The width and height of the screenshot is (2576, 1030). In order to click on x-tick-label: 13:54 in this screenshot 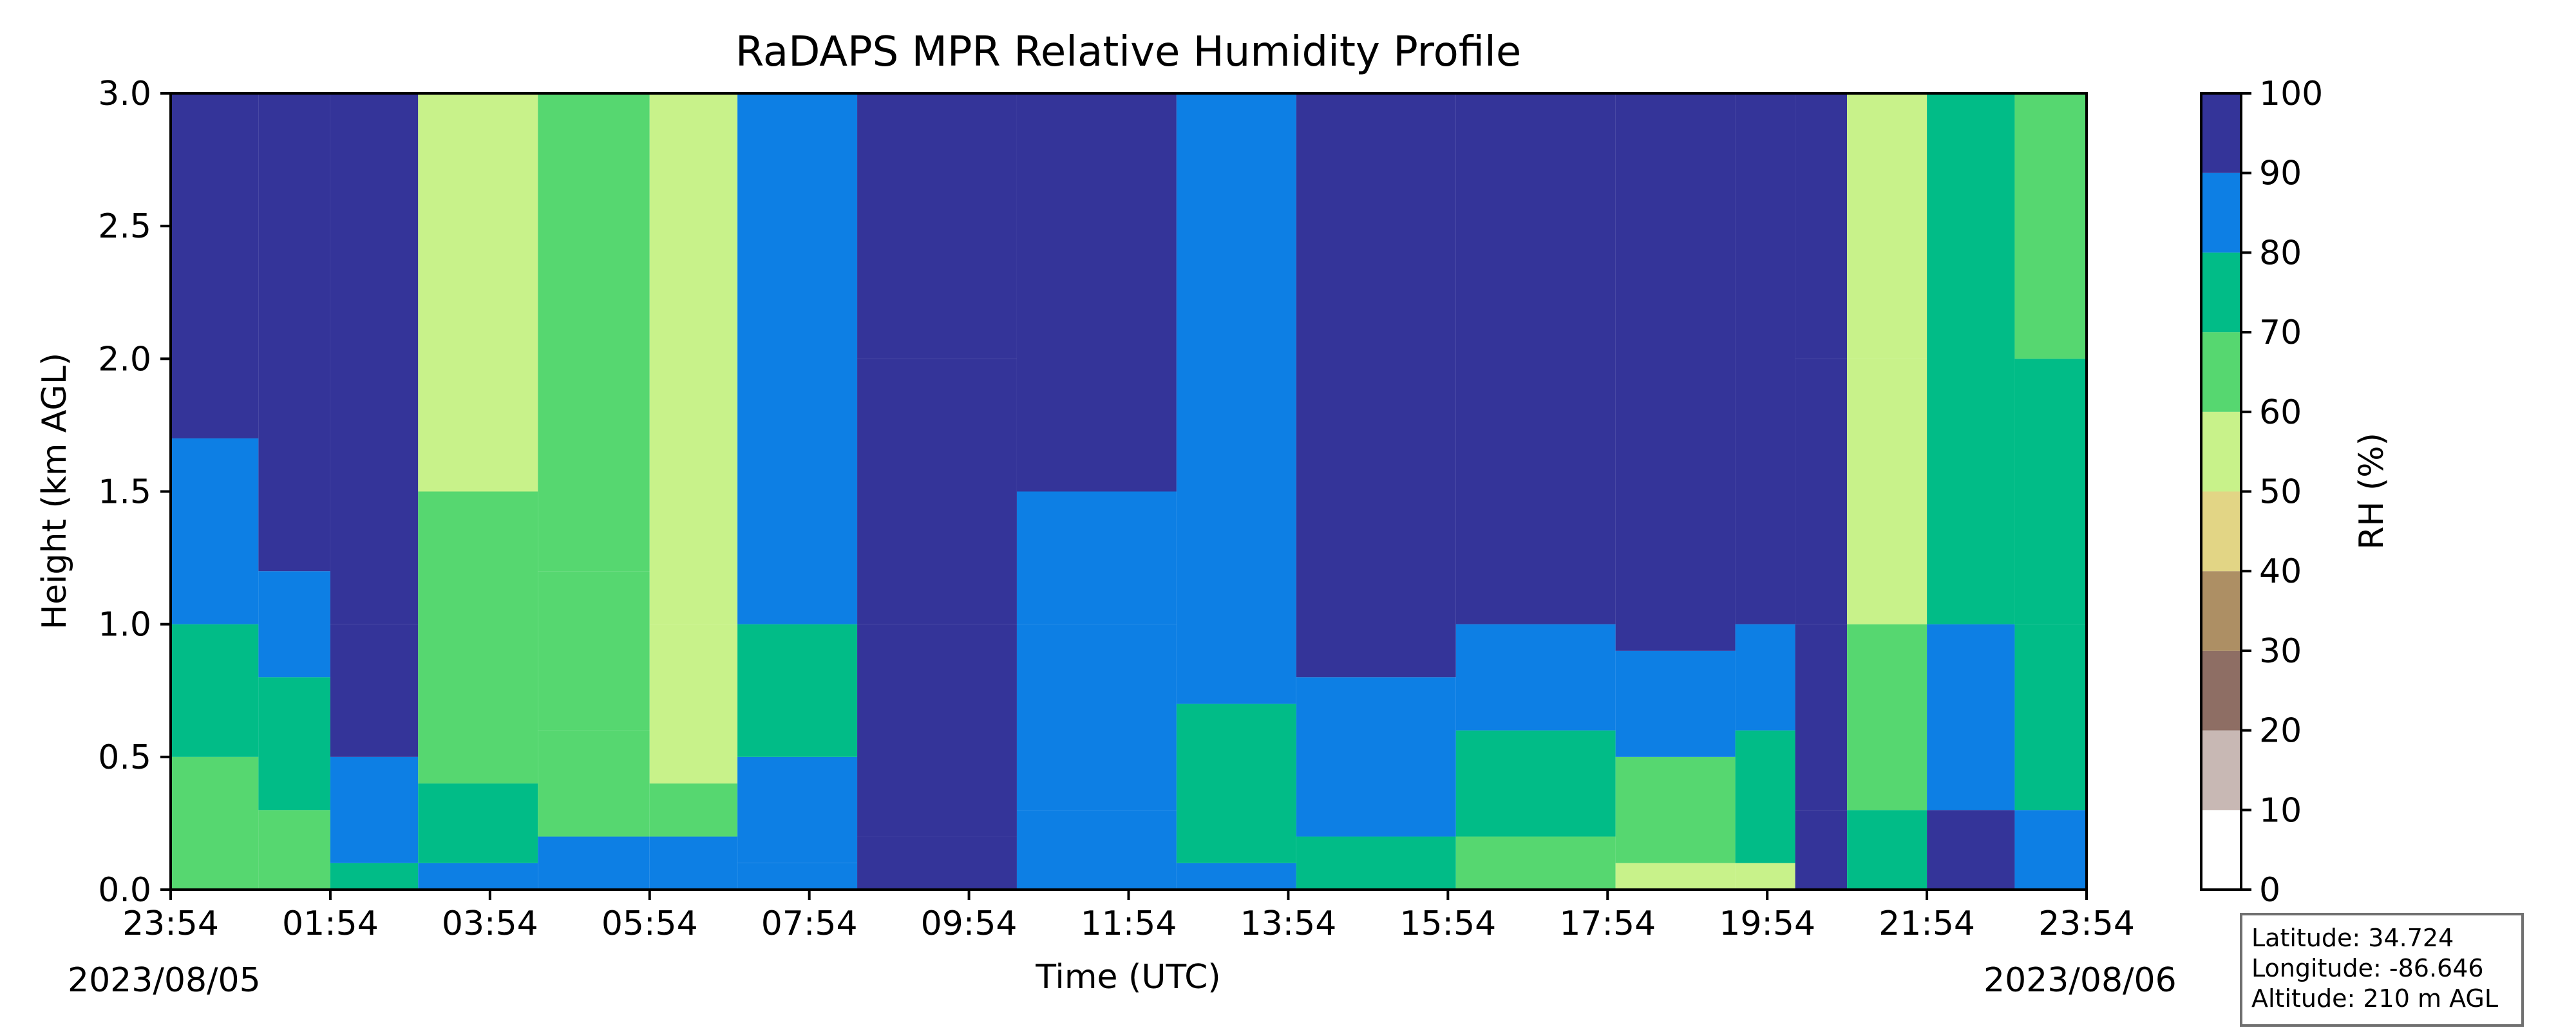, I will do `click(1288, 923)`.